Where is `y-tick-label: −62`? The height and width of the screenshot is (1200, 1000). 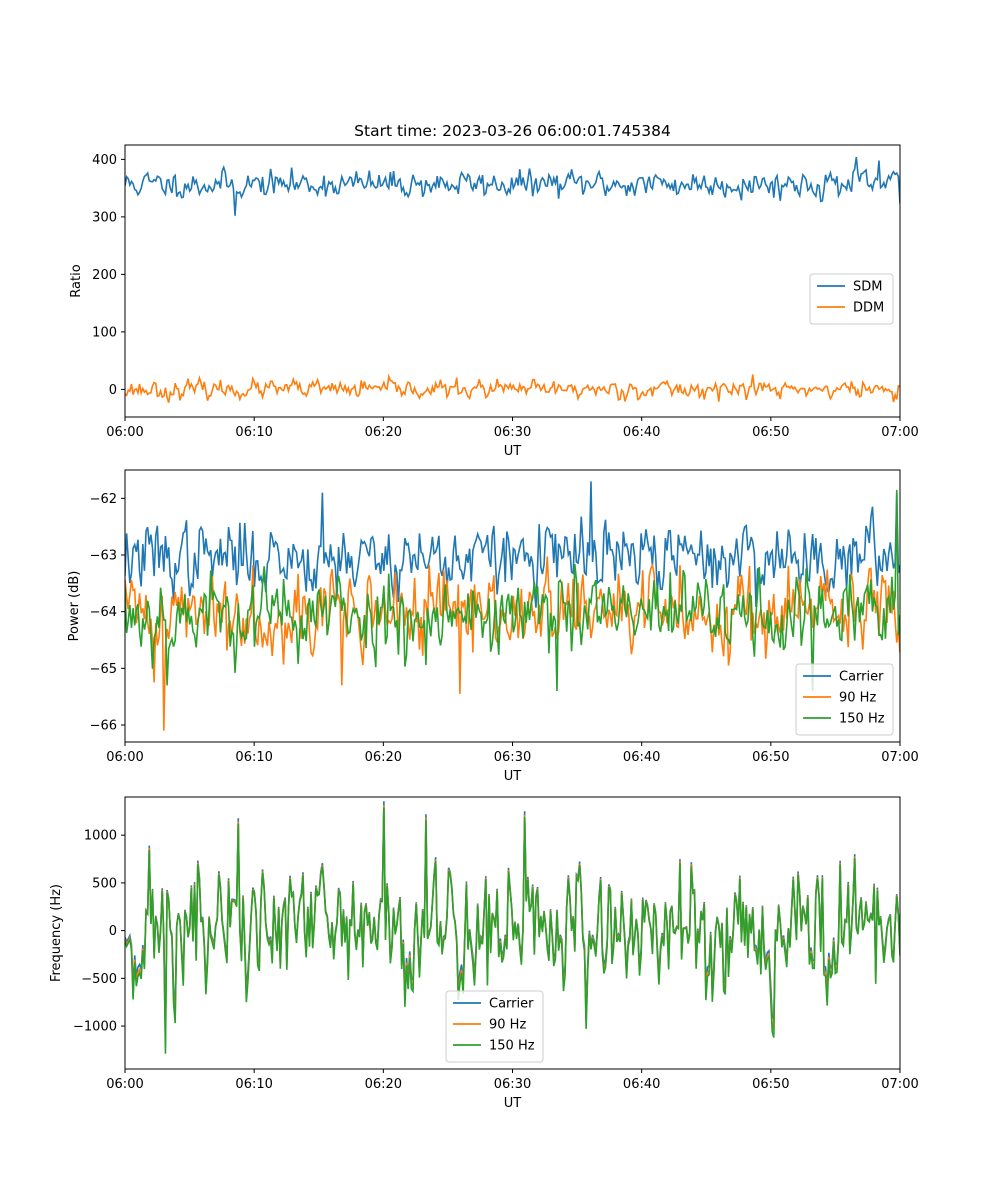 y-tick-label: −62 is located at coordinates (103, 499).